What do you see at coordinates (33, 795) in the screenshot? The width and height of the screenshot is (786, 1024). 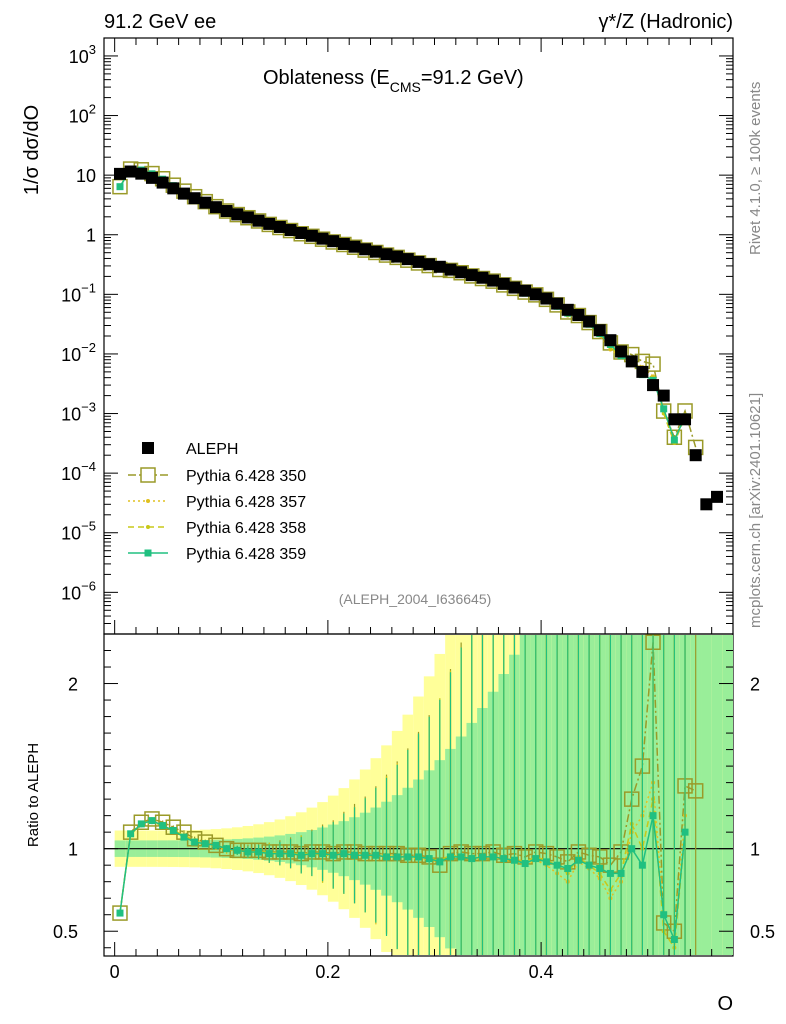 I see `ratio-y-axis-label: Ratio to ALEPH` at bounding box center [33, 795].